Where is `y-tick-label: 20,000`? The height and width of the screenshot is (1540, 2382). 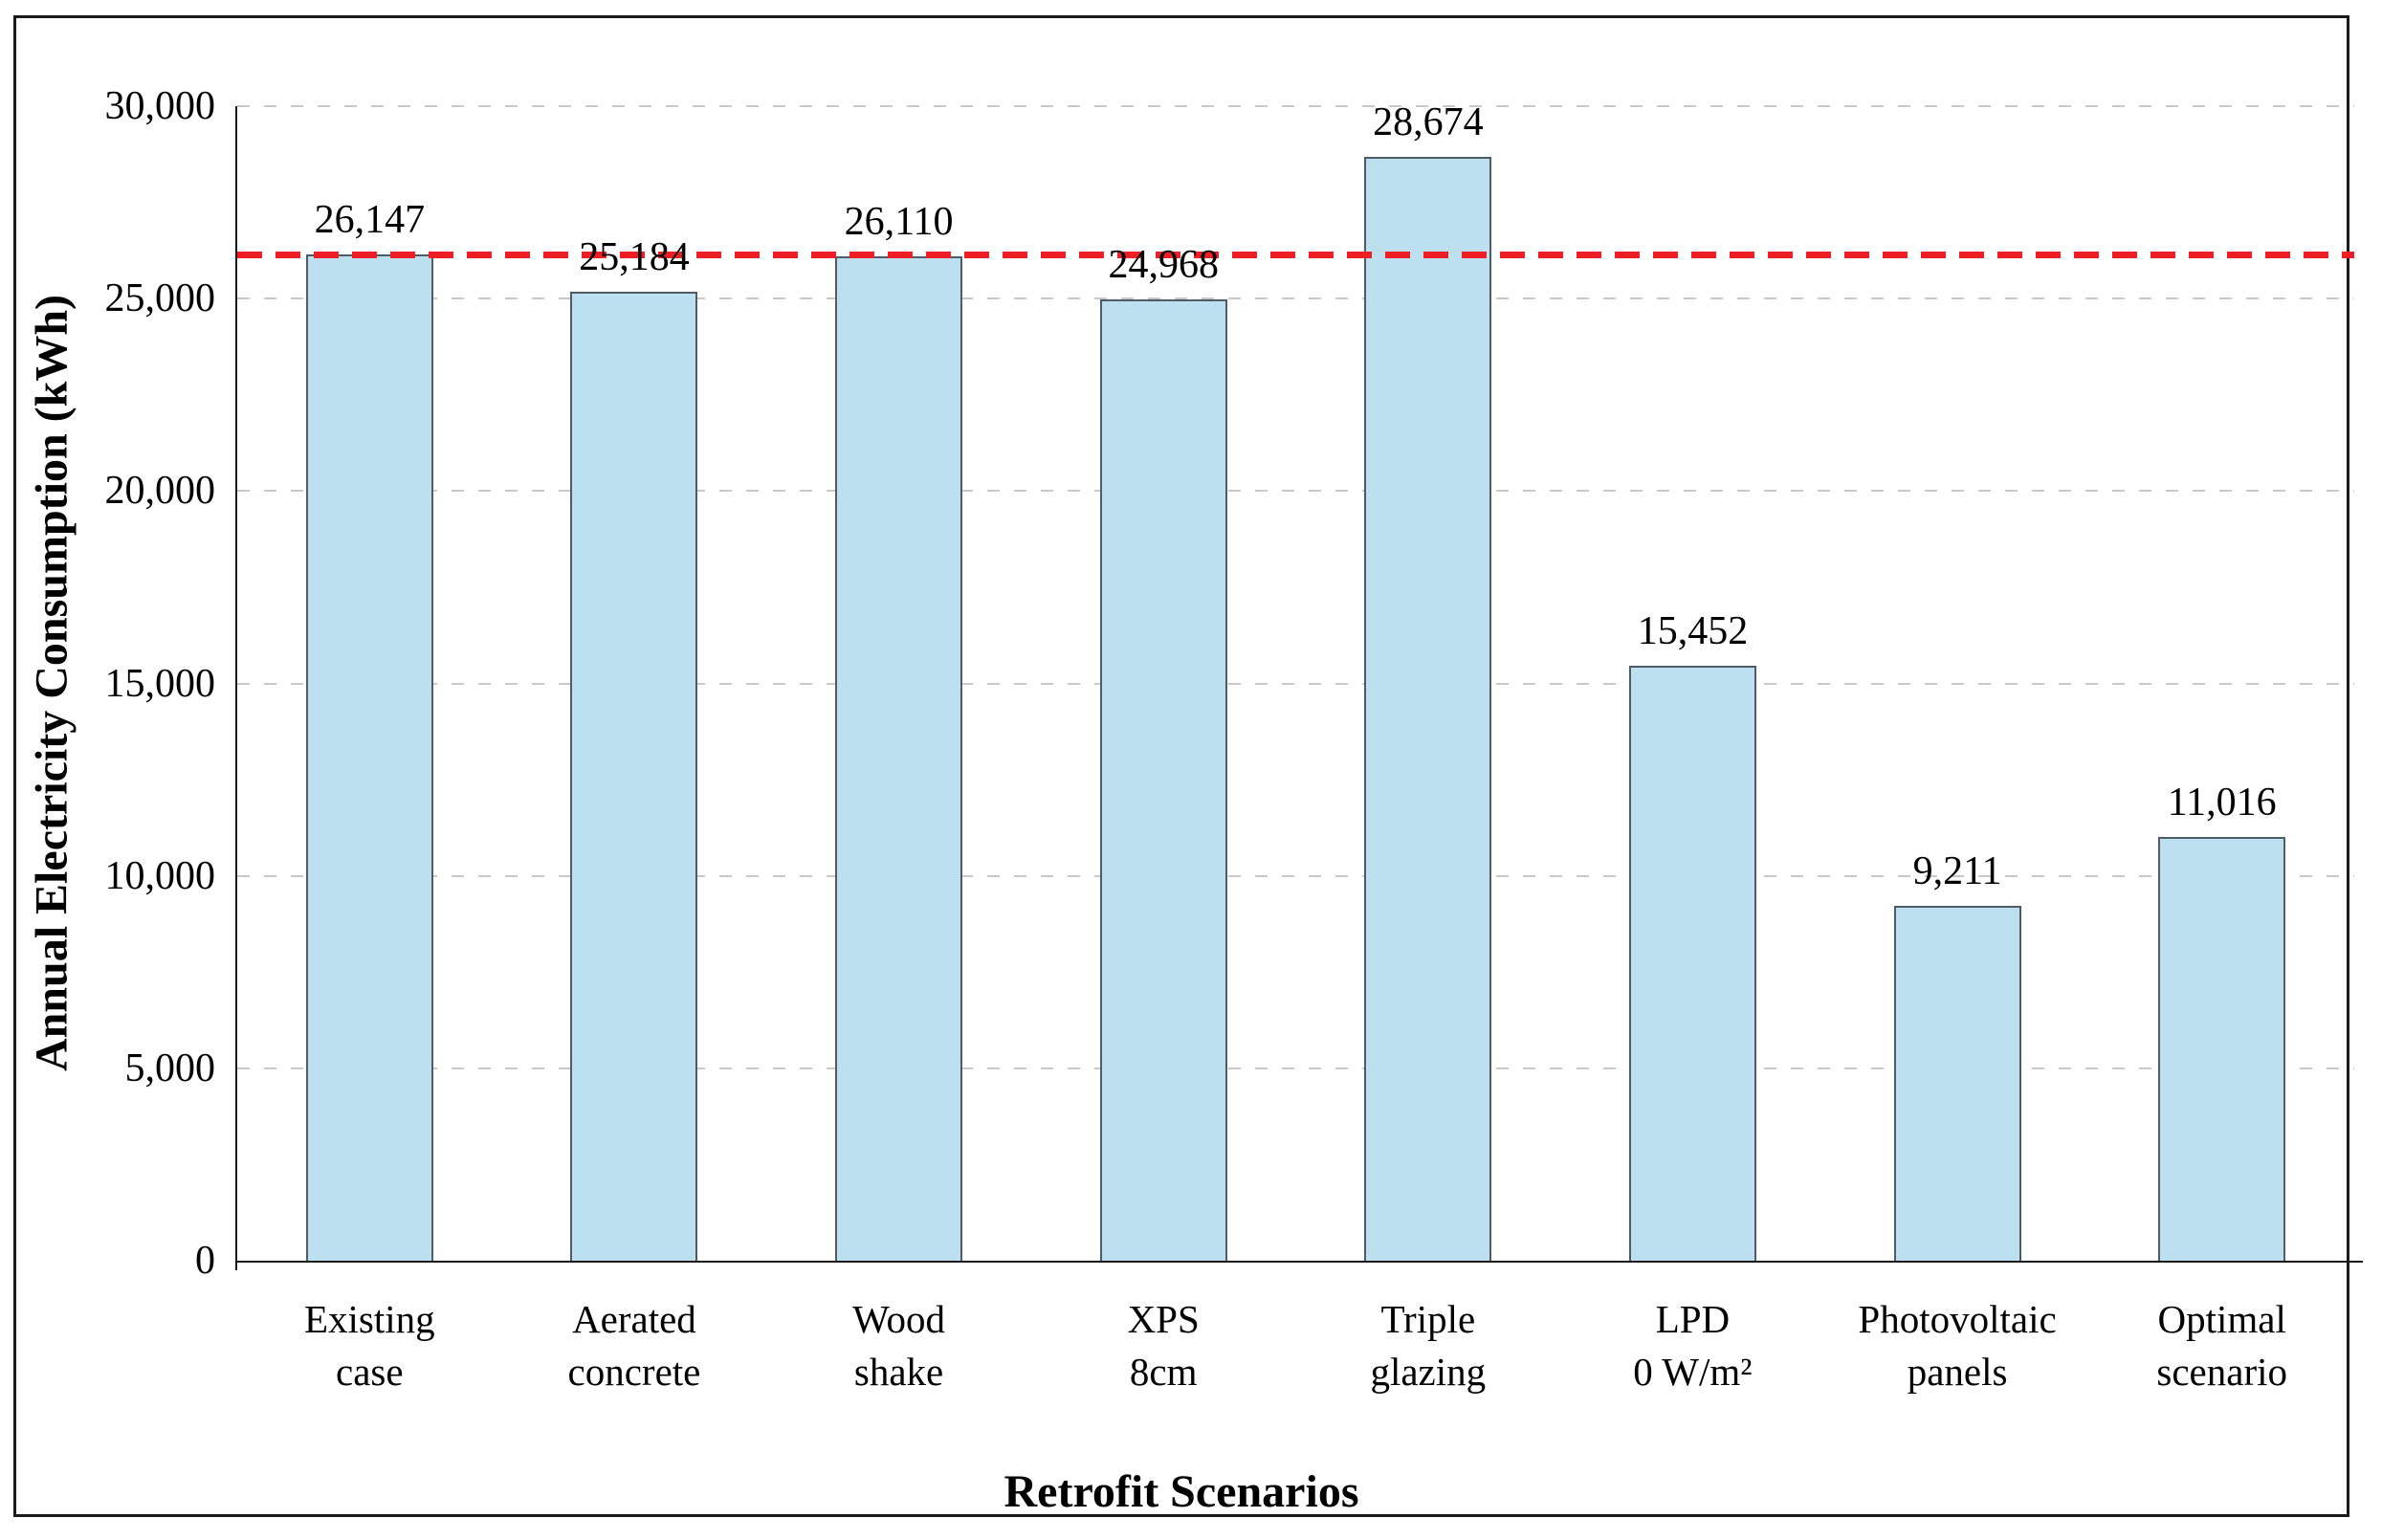 y-tick-label: 20,000 is located at coordinates (160, 492).